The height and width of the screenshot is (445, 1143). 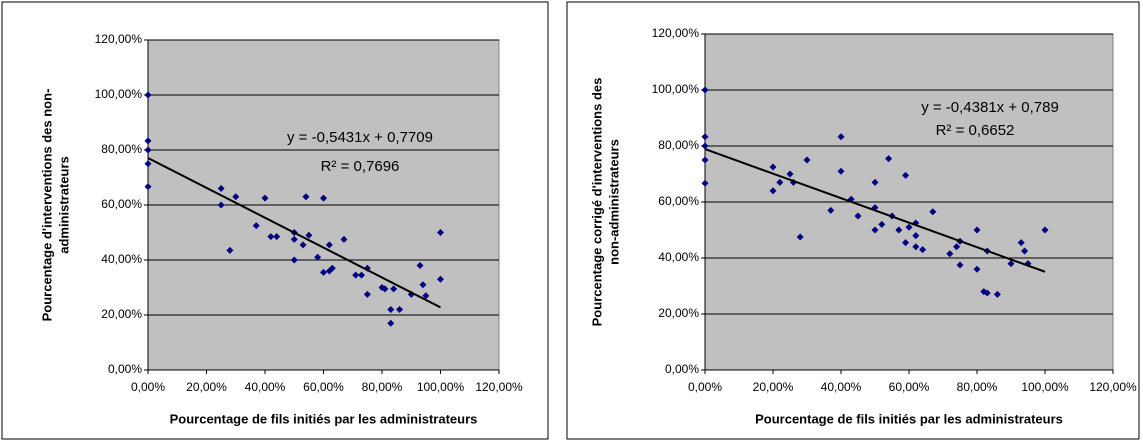 I want to click on trend-equation: y = -0,4381x + 0,789, so click(x=990, y=107).